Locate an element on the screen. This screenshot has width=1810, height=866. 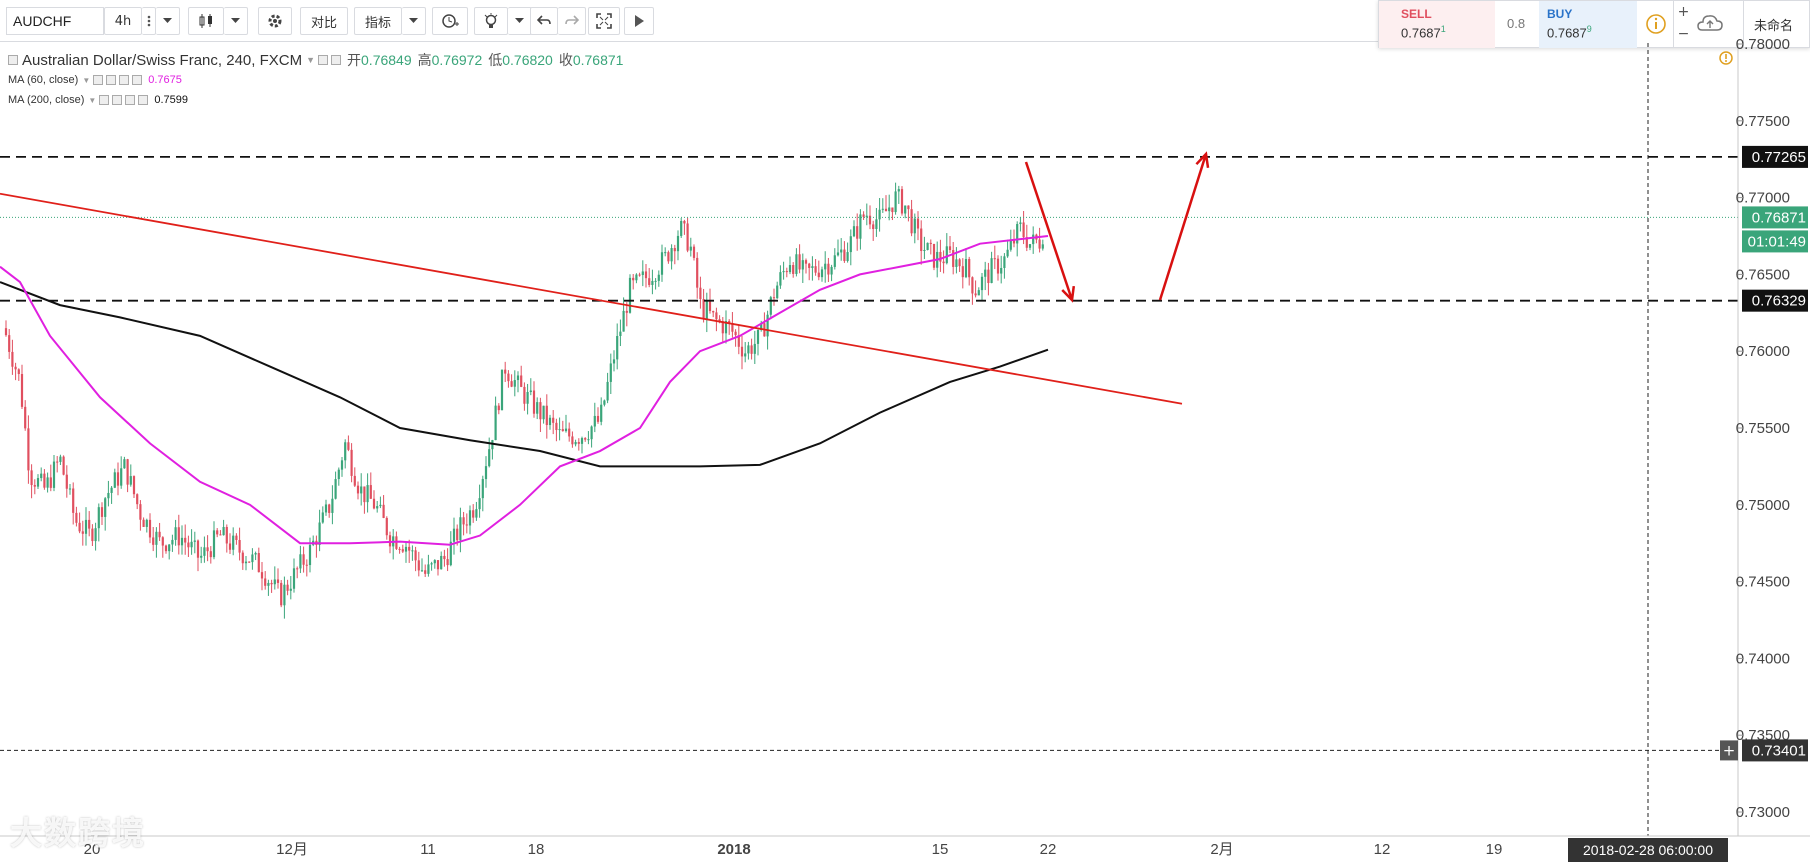
interval-button: 4h is located at coordinates (123, 21).